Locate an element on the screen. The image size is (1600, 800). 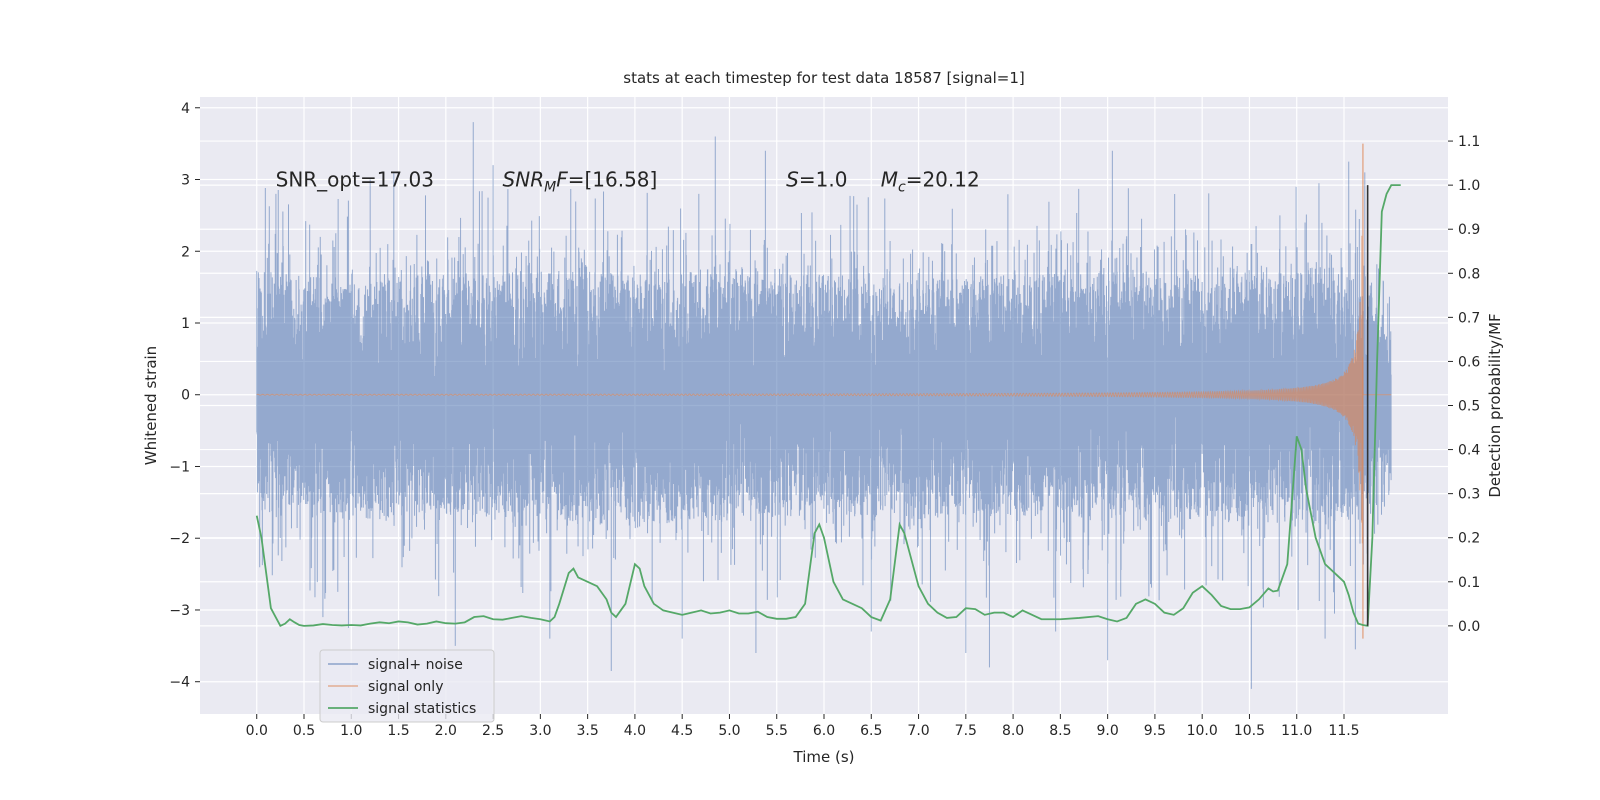
x-tick-label-17: 8.5 is located at coordinates (1060, 731).